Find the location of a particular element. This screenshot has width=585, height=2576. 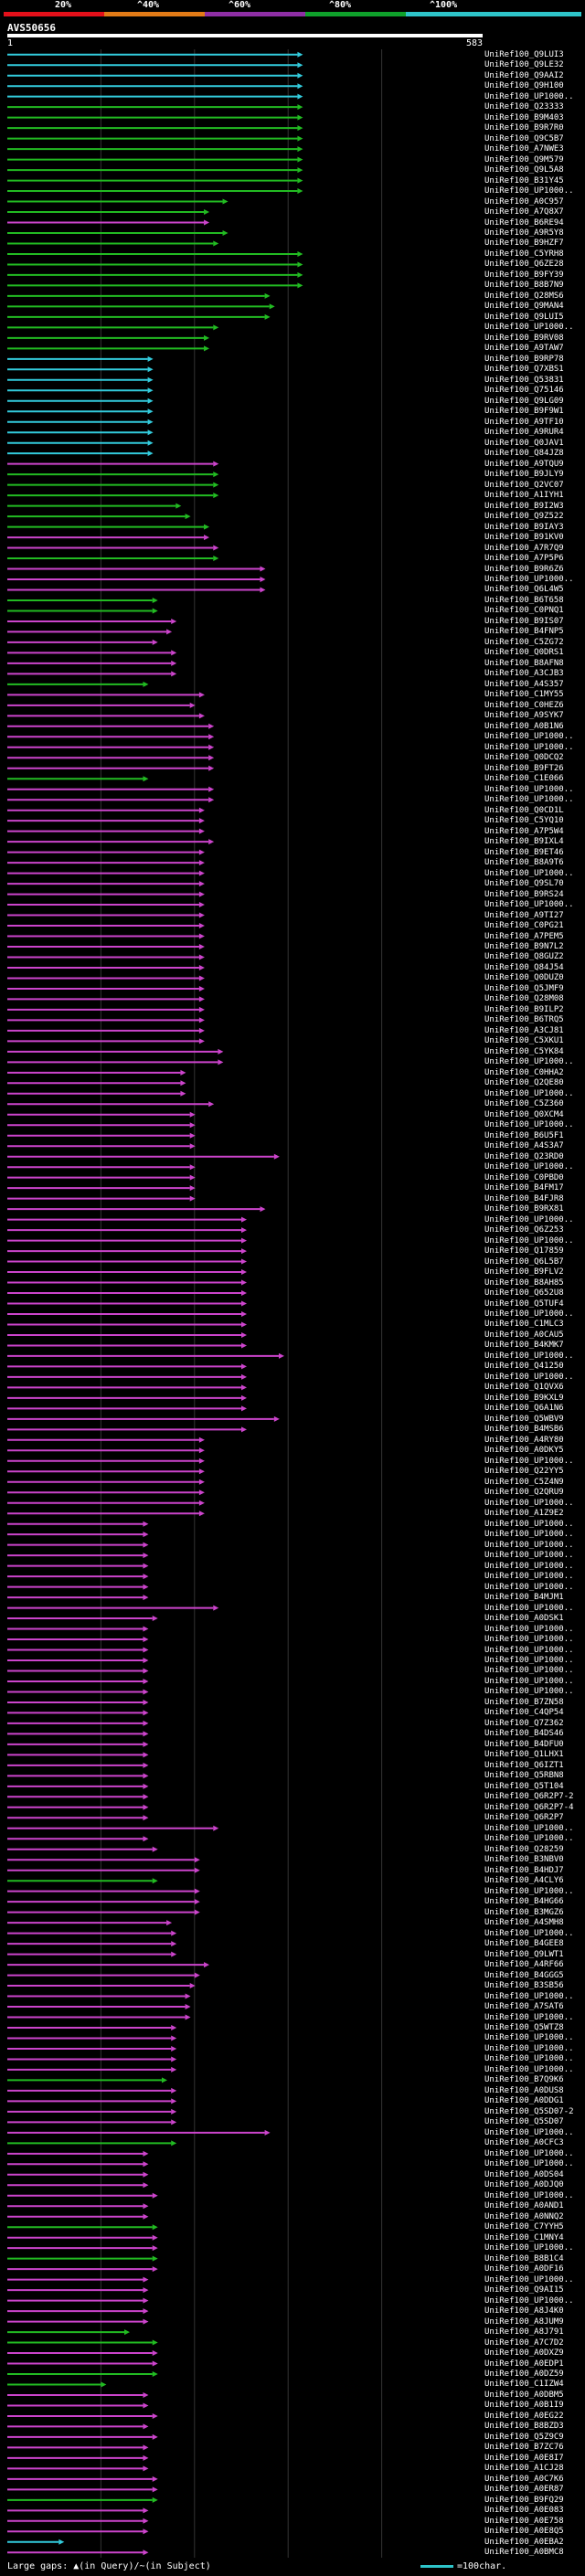

hit-label: UniRef100_B7Q9K6 is located at coordinates (524, 2080).